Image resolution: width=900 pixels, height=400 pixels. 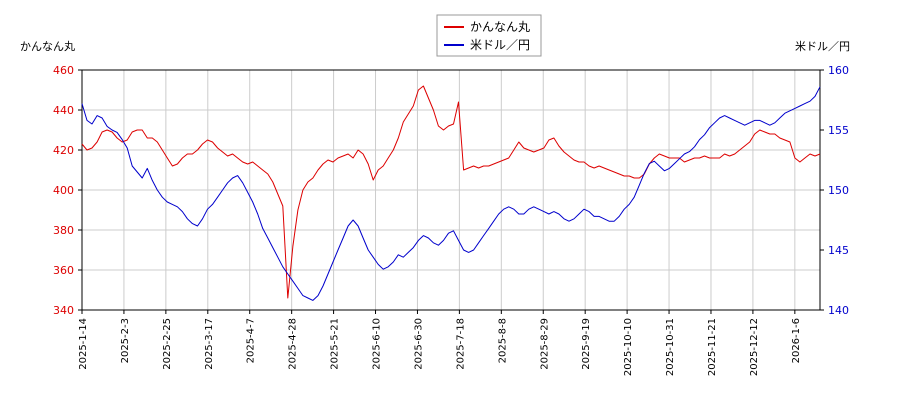 I want to click on right-tick-label: 160, so click(x=838, y=70).